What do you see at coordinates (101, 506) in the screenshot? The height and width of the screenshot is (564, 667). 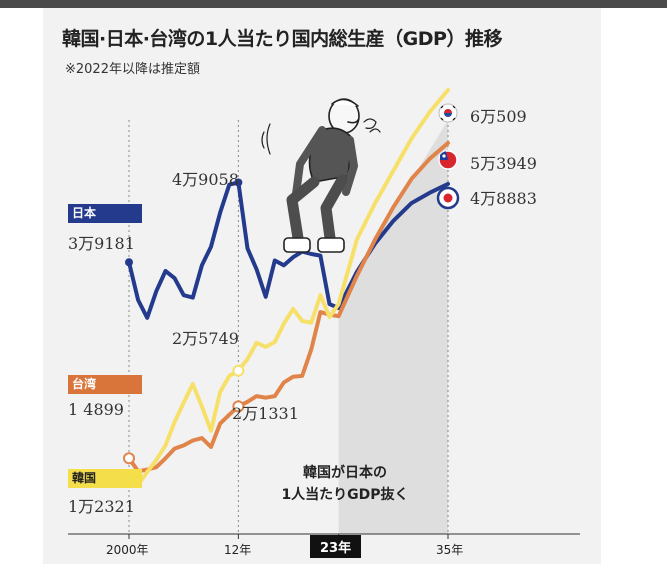 I see `korea-2000-value: 1万2321` at bounding box center [101, 506].